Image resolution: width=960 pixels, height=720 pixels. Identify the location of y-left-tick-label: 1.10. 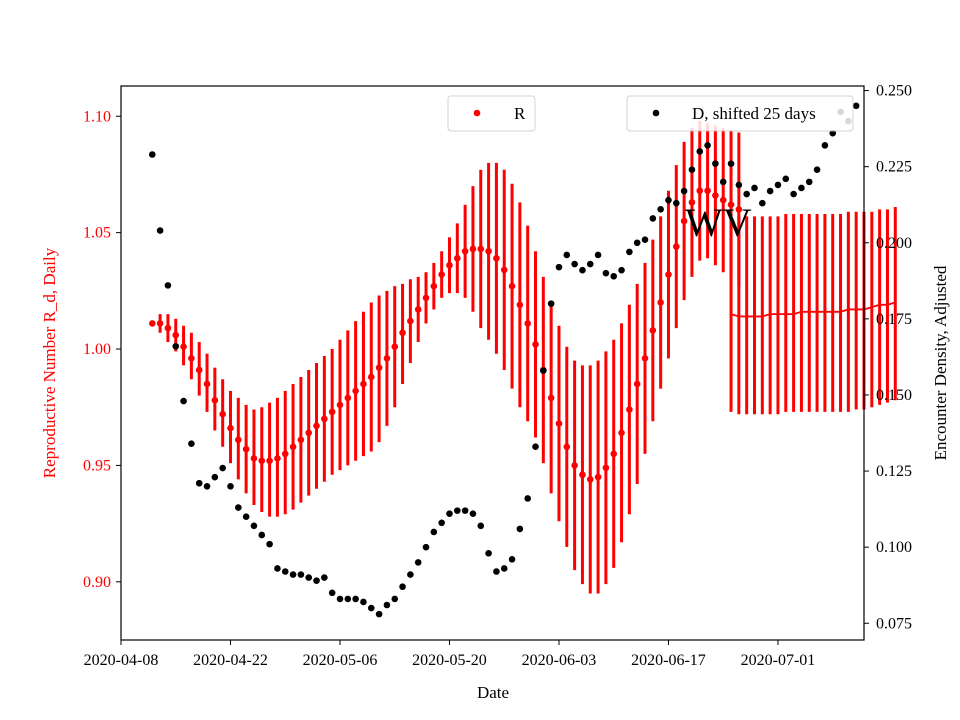
(97, 116).